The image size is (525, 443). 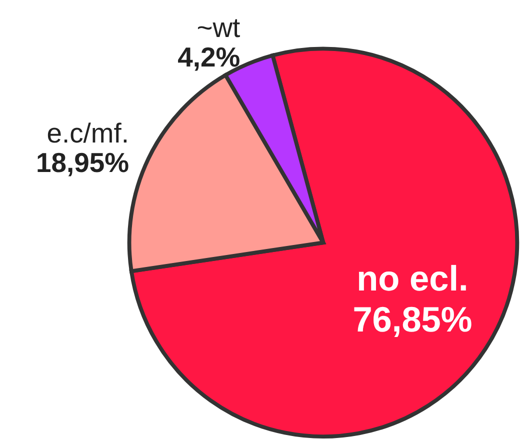 I want to click on data-label: 4,2%, so click(x=209, y=56).